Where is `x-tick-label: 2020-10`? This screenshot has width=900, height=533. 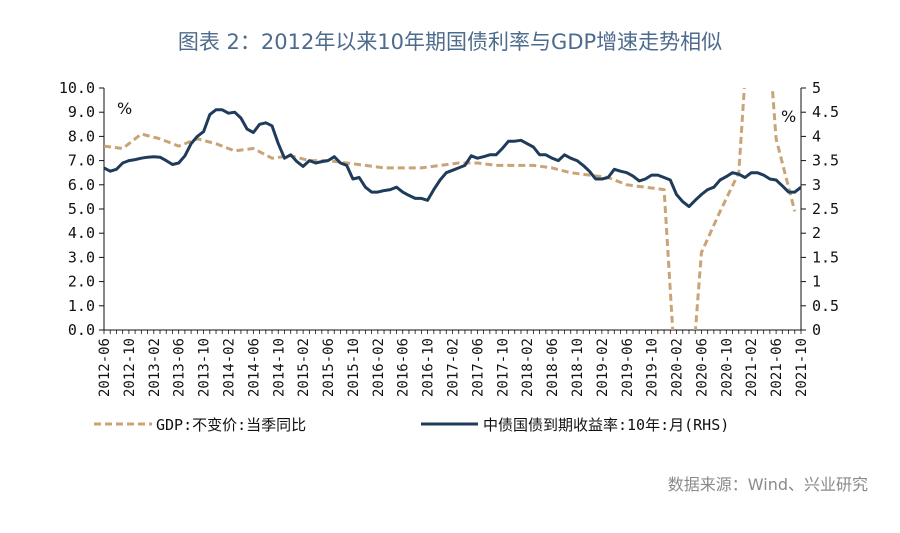
x-tick-label: 2020-10 is located at coordinates (727, 367).